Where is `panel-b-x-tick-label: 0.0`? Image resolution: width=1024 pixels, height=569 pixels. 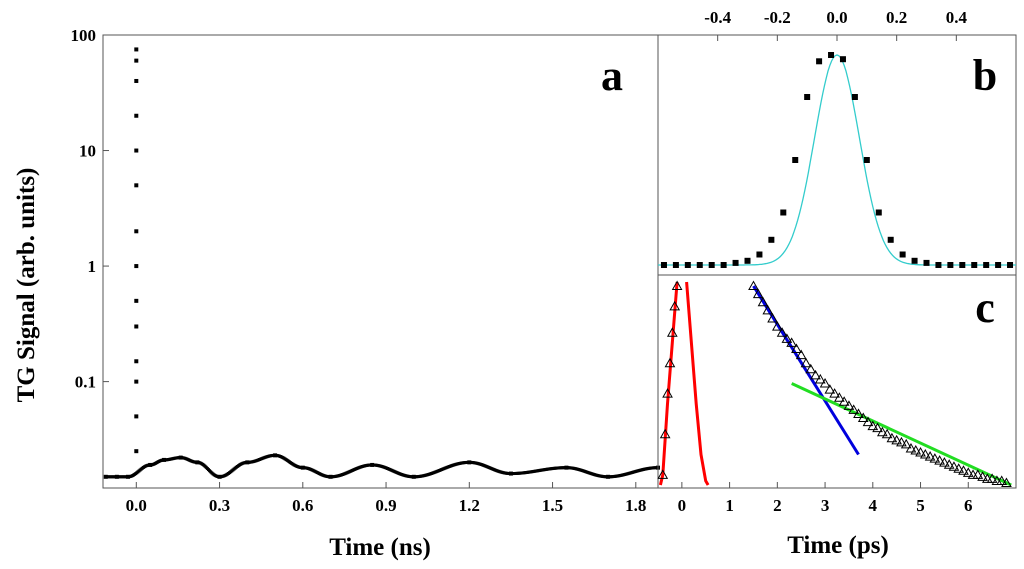
panel-b-x-tick-label: 0.0 is located at coordinates (836, 17).